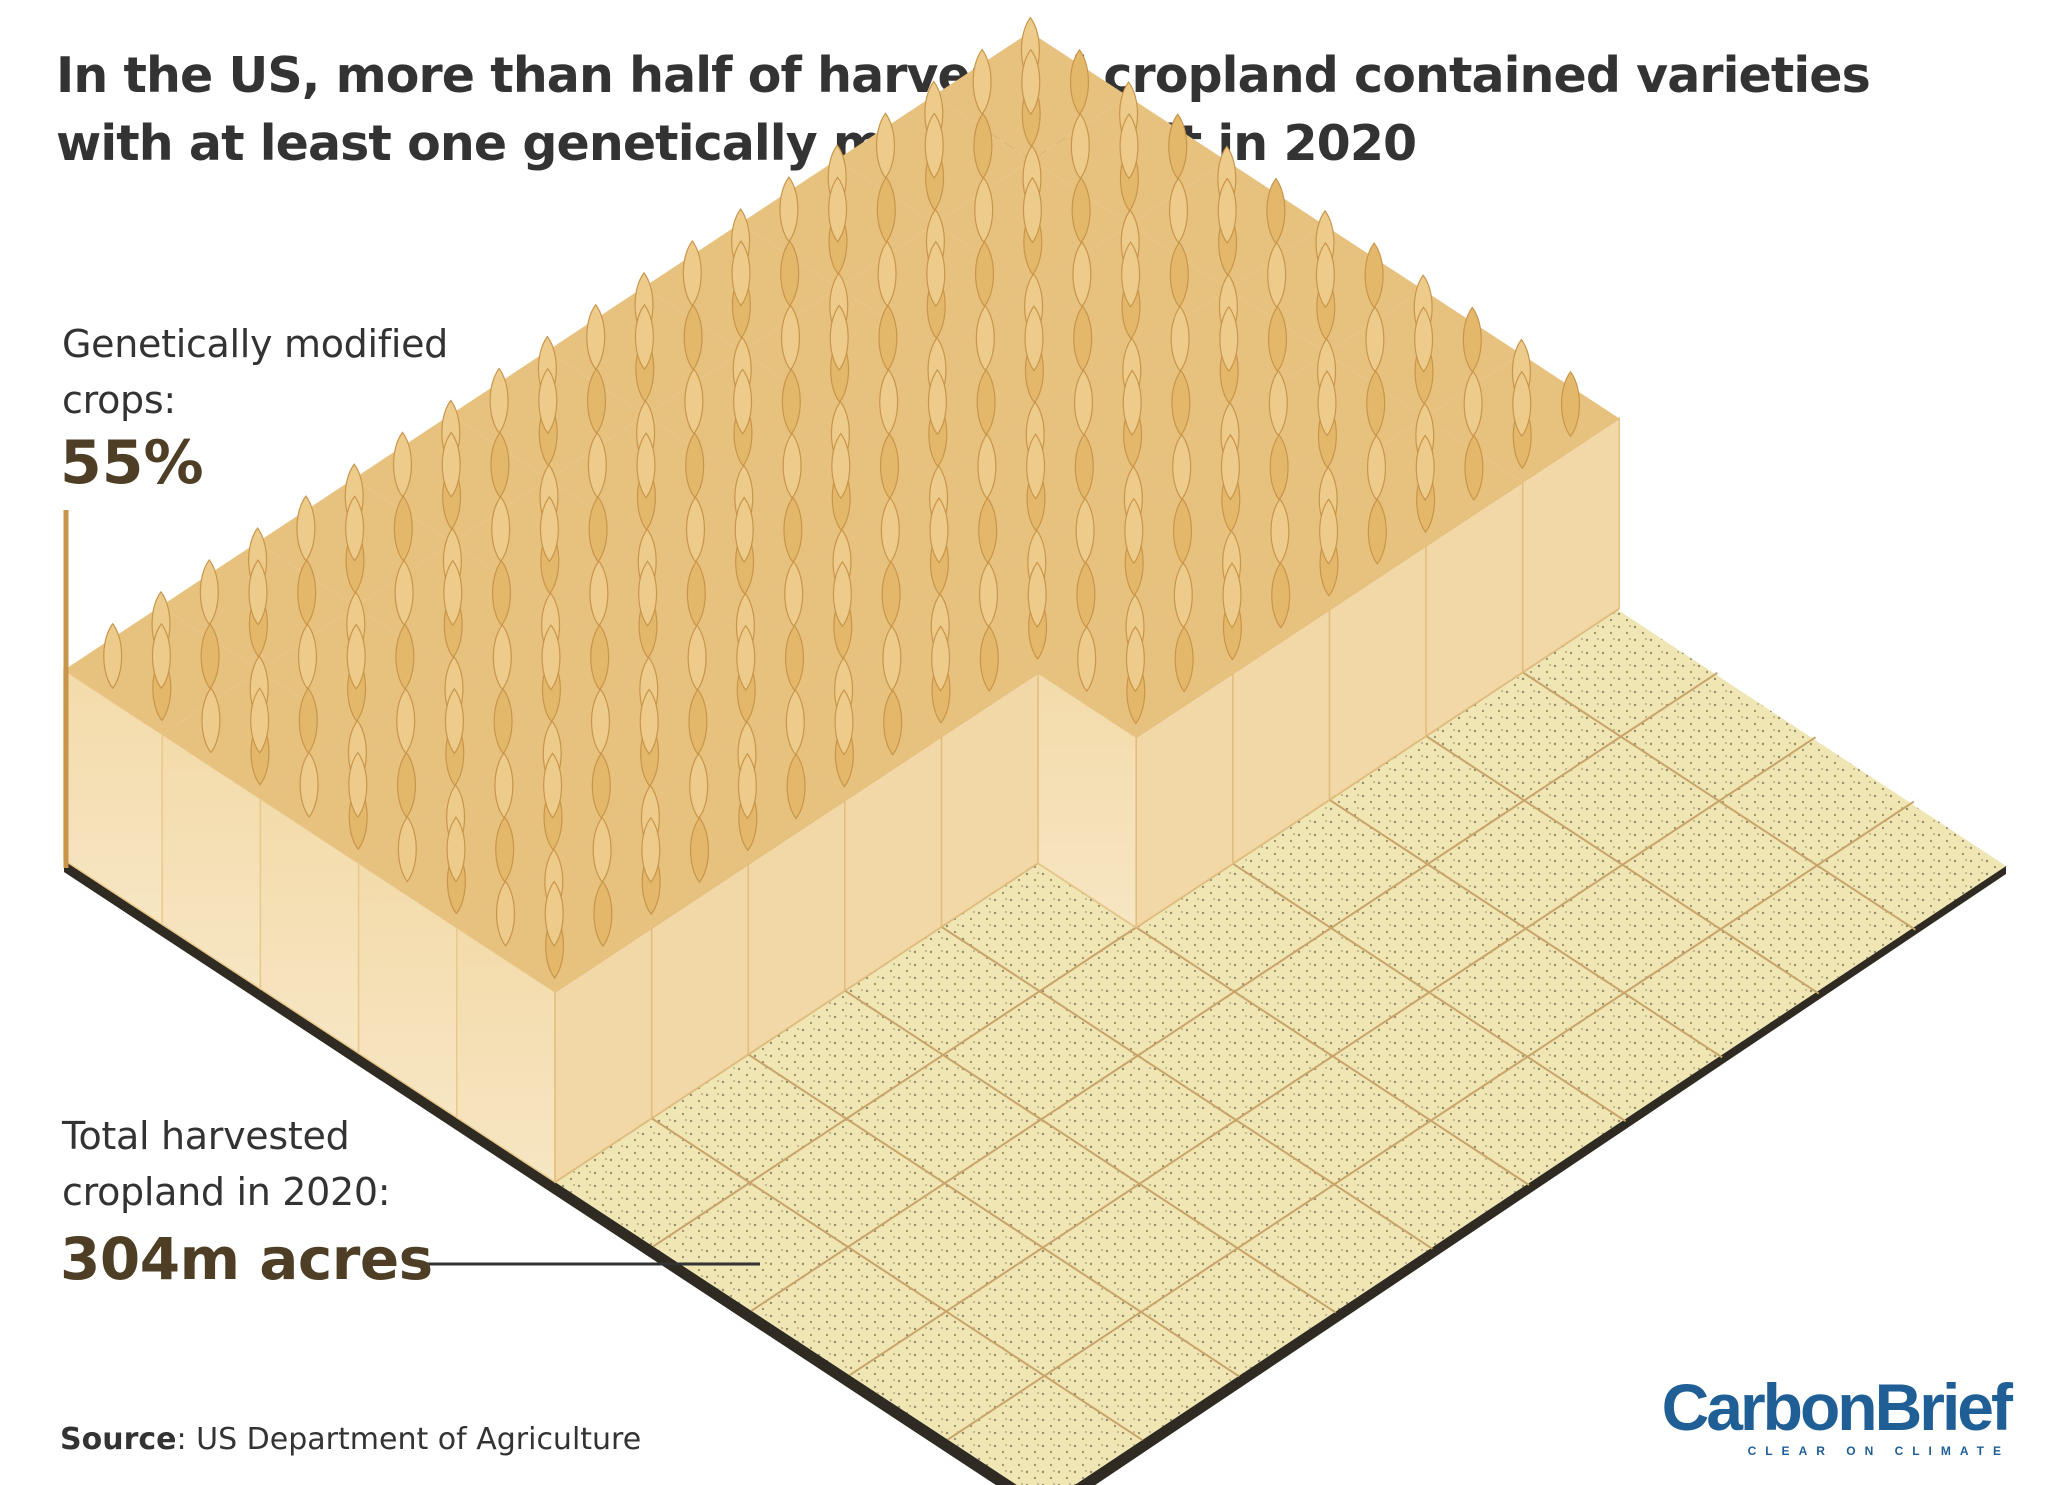  I want to click on total-cropland-value: 304m acres, so click(246, 1259).